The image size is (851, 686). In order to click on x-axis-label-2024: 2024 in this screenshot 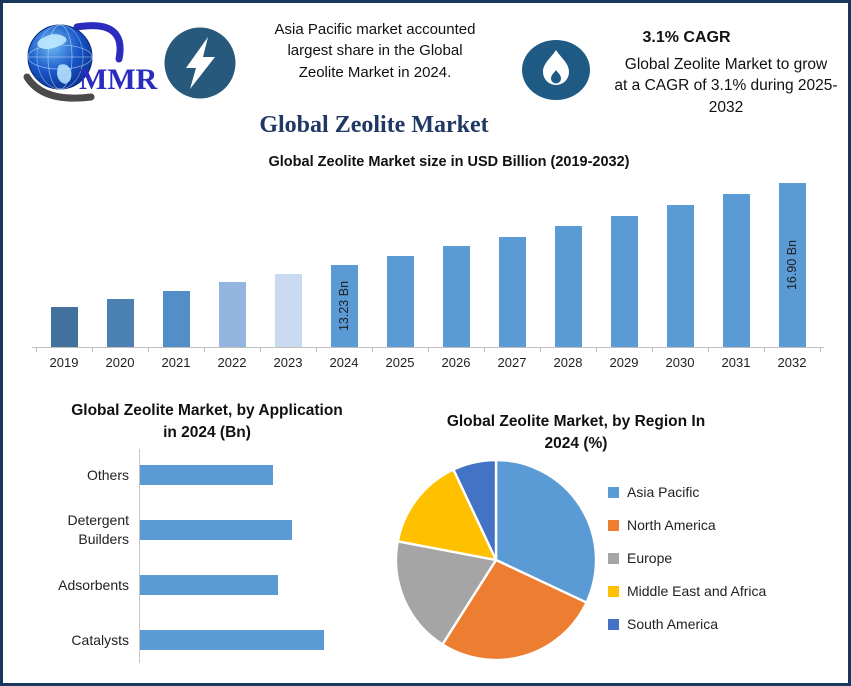, I will do `click(344, 362)`.